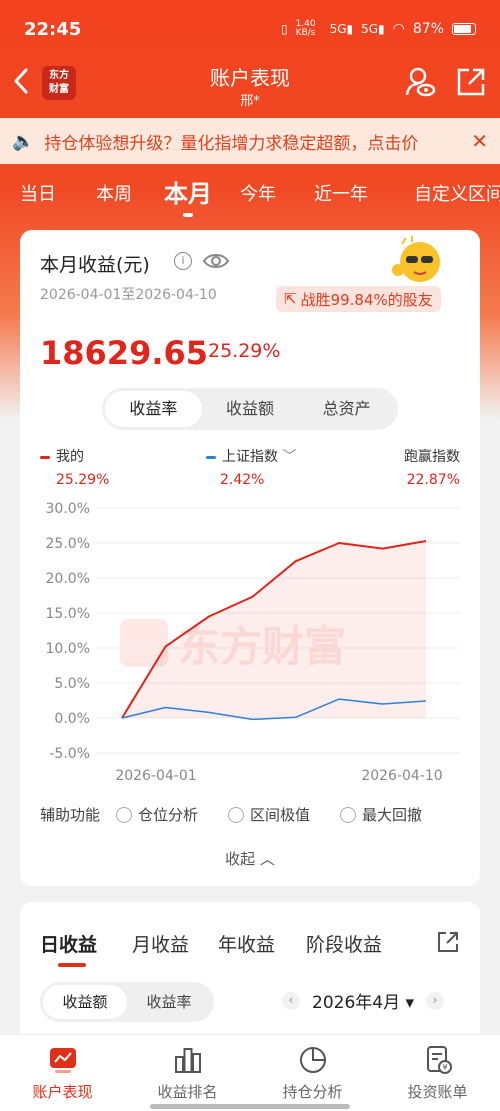  Describe the element at coordinates (161, 945) in the screenshot. I see `tab-monthly-income: 月收益` at that location.